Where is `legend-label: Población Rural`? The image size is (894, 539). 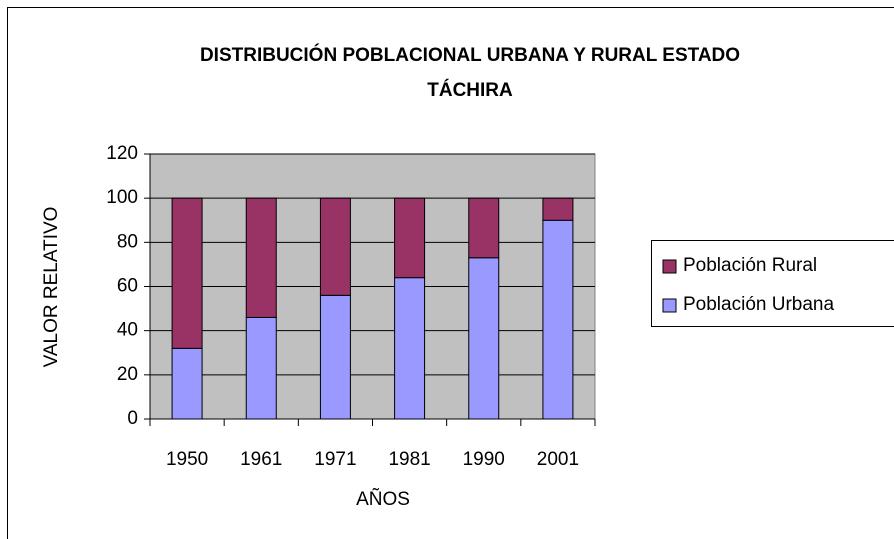 legend-label: Población Rural is located at coordinates (750, 265).